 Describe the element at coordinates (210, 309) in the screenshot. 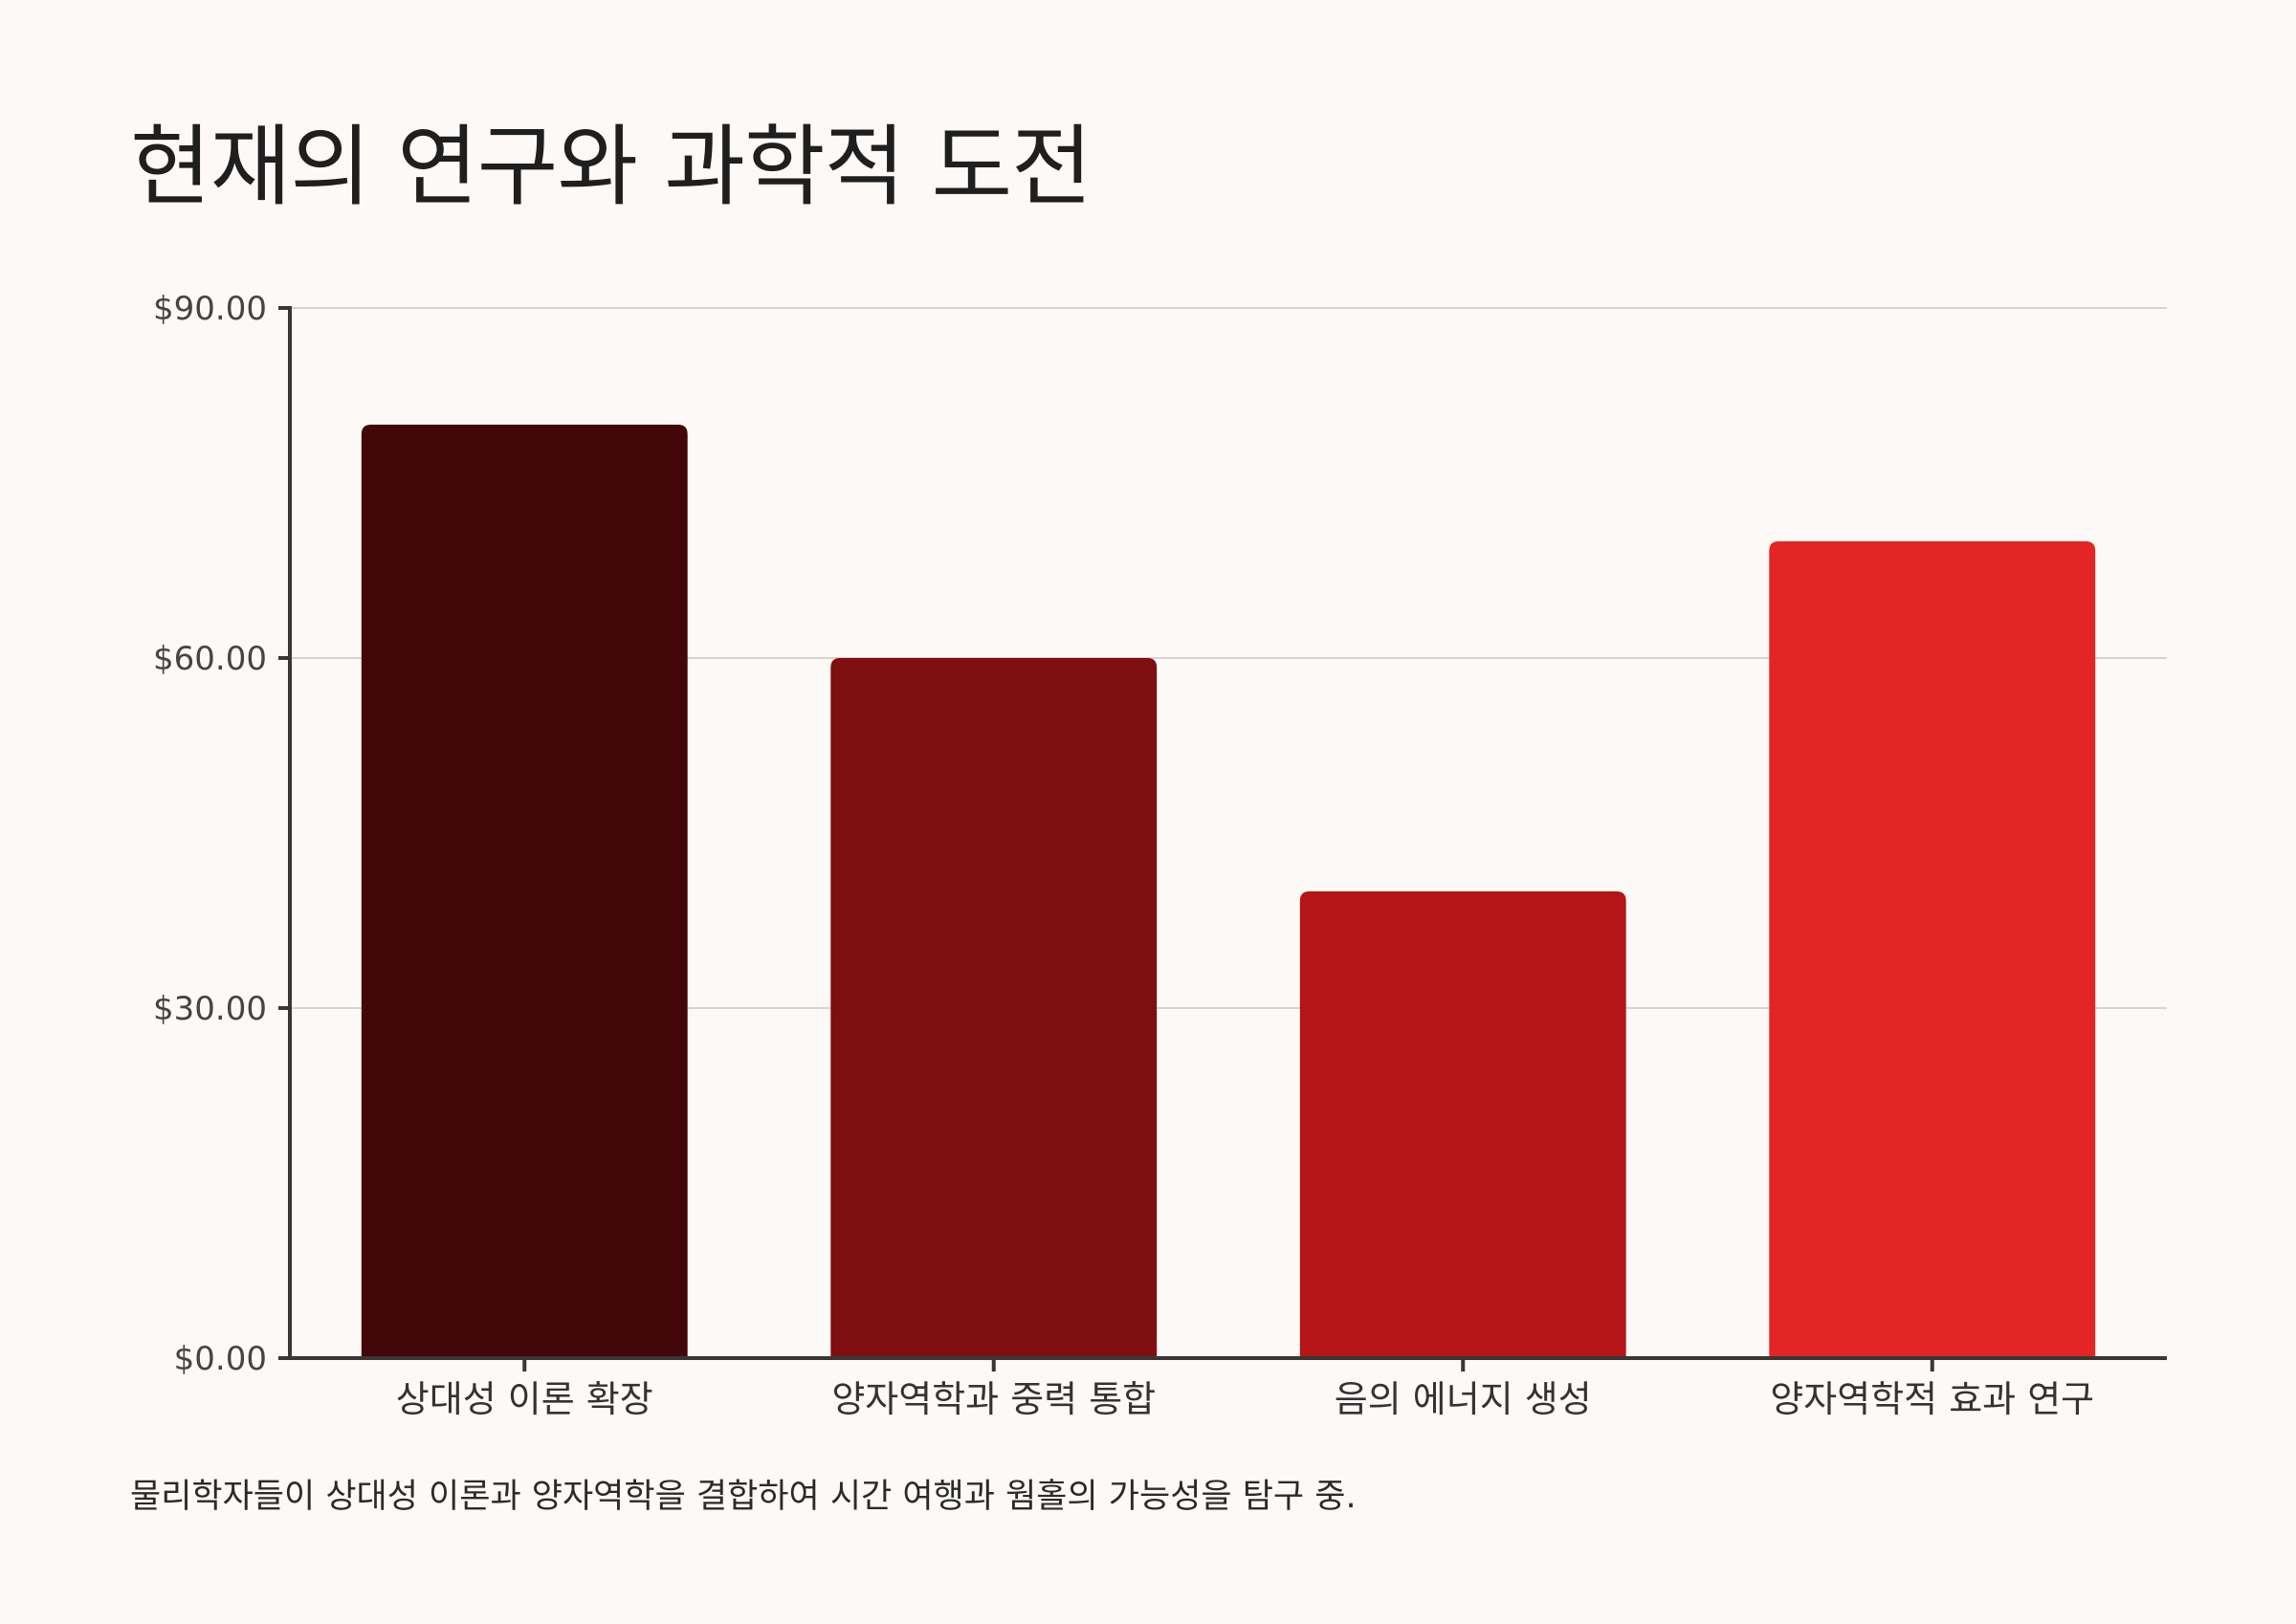

I see `y-tick-label: $90.00` at that location.